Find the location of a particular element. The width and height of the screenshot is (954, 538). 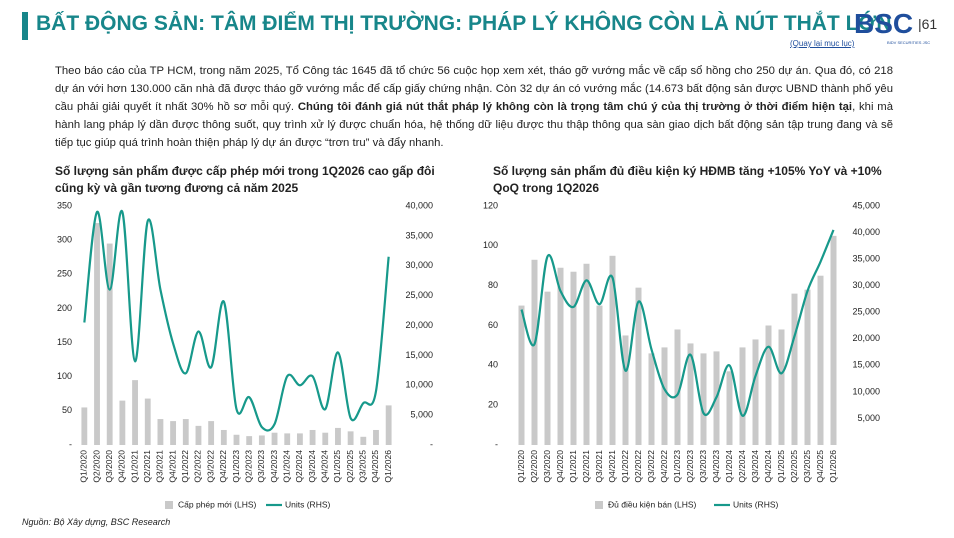

tick-label: 80 is located at coordinates (493, 285).